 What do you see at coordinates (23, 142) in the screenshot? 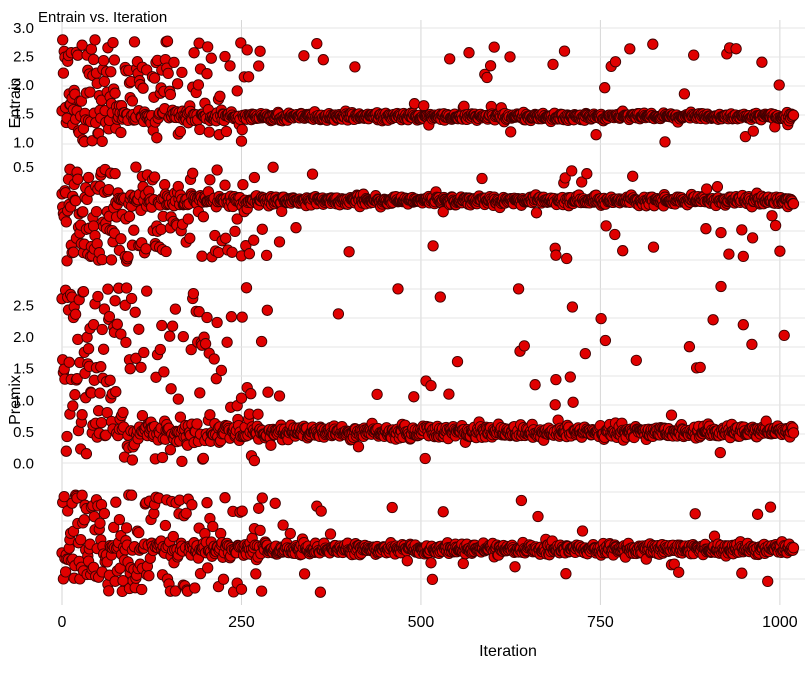
I see `y-tick-label: 1.0` at bounding box center [23, 142].